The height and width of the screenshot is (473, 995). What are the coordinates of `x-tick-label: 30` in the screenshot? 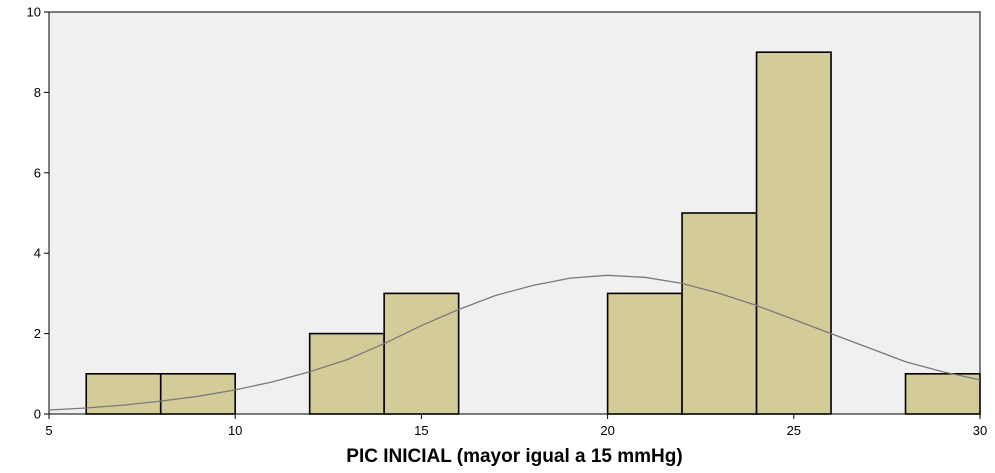 It's located at (980, 430).